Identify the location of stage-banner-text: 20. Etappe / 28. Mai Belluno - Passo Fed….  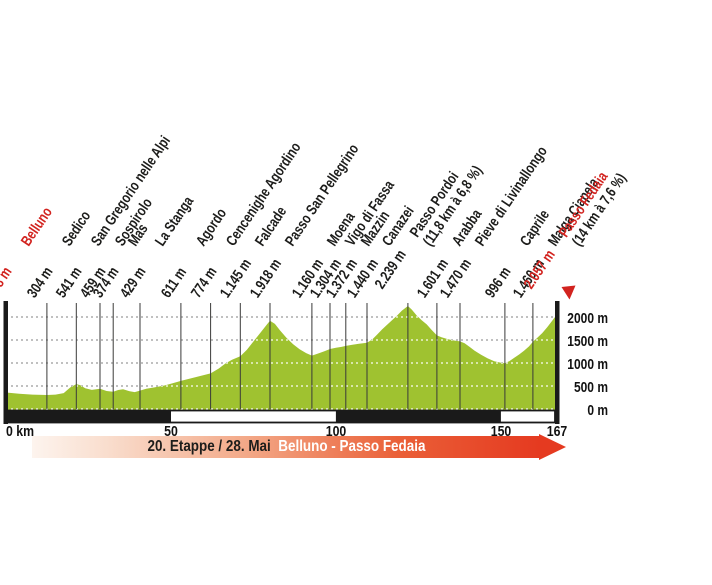
(286, 447).